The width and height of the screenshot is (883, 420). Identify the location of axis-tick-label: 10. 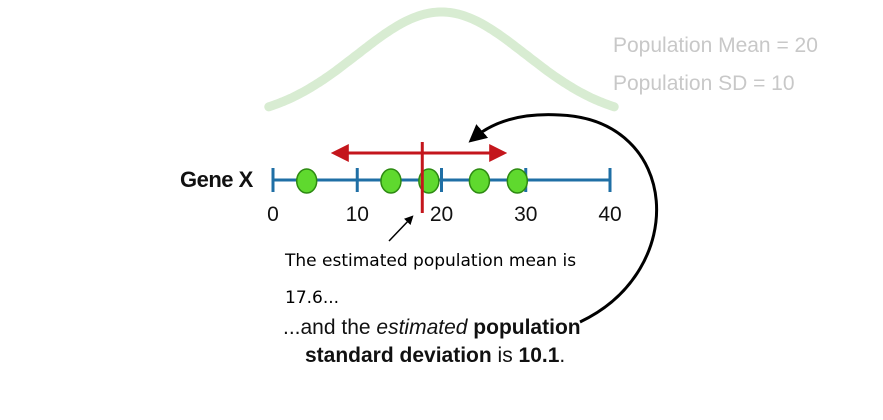
(357, 214).